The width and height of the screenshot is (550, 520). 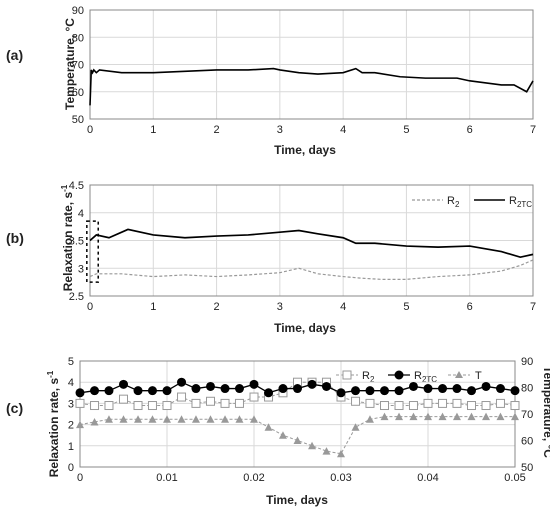 I want to click on p0-x-tick-label: 5, so click(x=406, y=130).